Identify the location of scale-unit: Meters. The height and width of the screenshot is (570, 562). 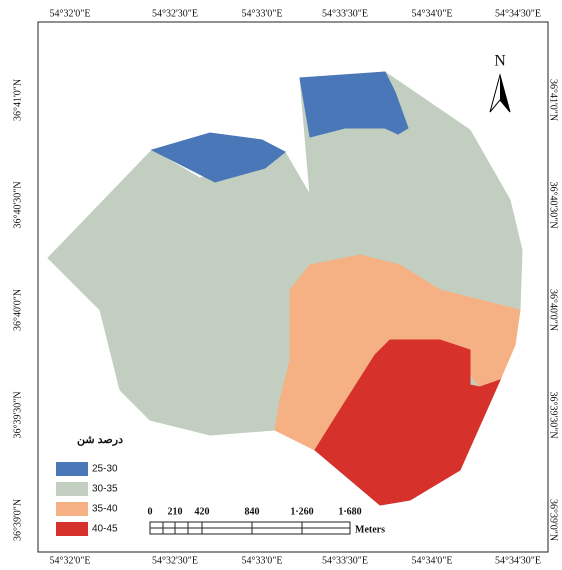
(370, 529).